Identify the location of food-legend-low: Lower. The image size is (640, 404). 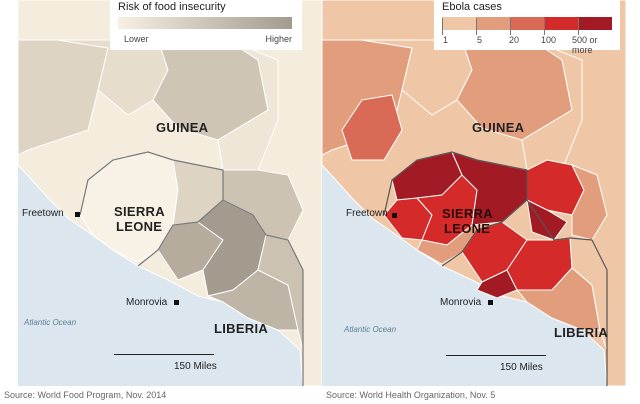
(136, 39).